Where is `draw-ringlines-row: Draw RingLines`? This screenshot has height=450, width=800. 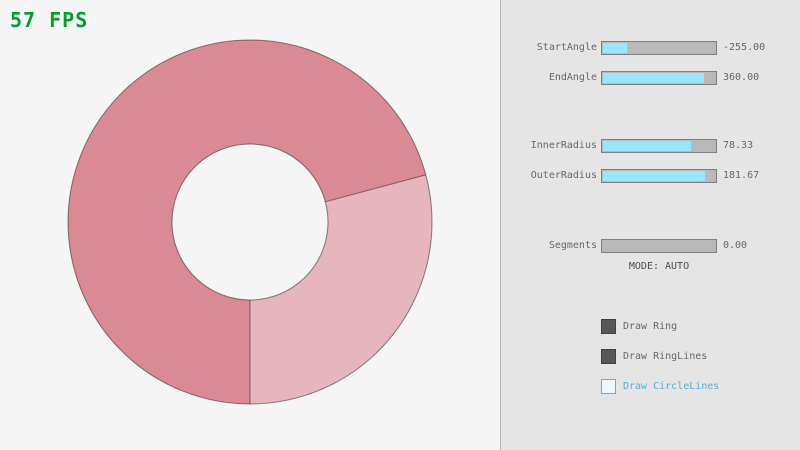
draw-ringlines-row: Draw RingLines is located at coordinates (650, 356).